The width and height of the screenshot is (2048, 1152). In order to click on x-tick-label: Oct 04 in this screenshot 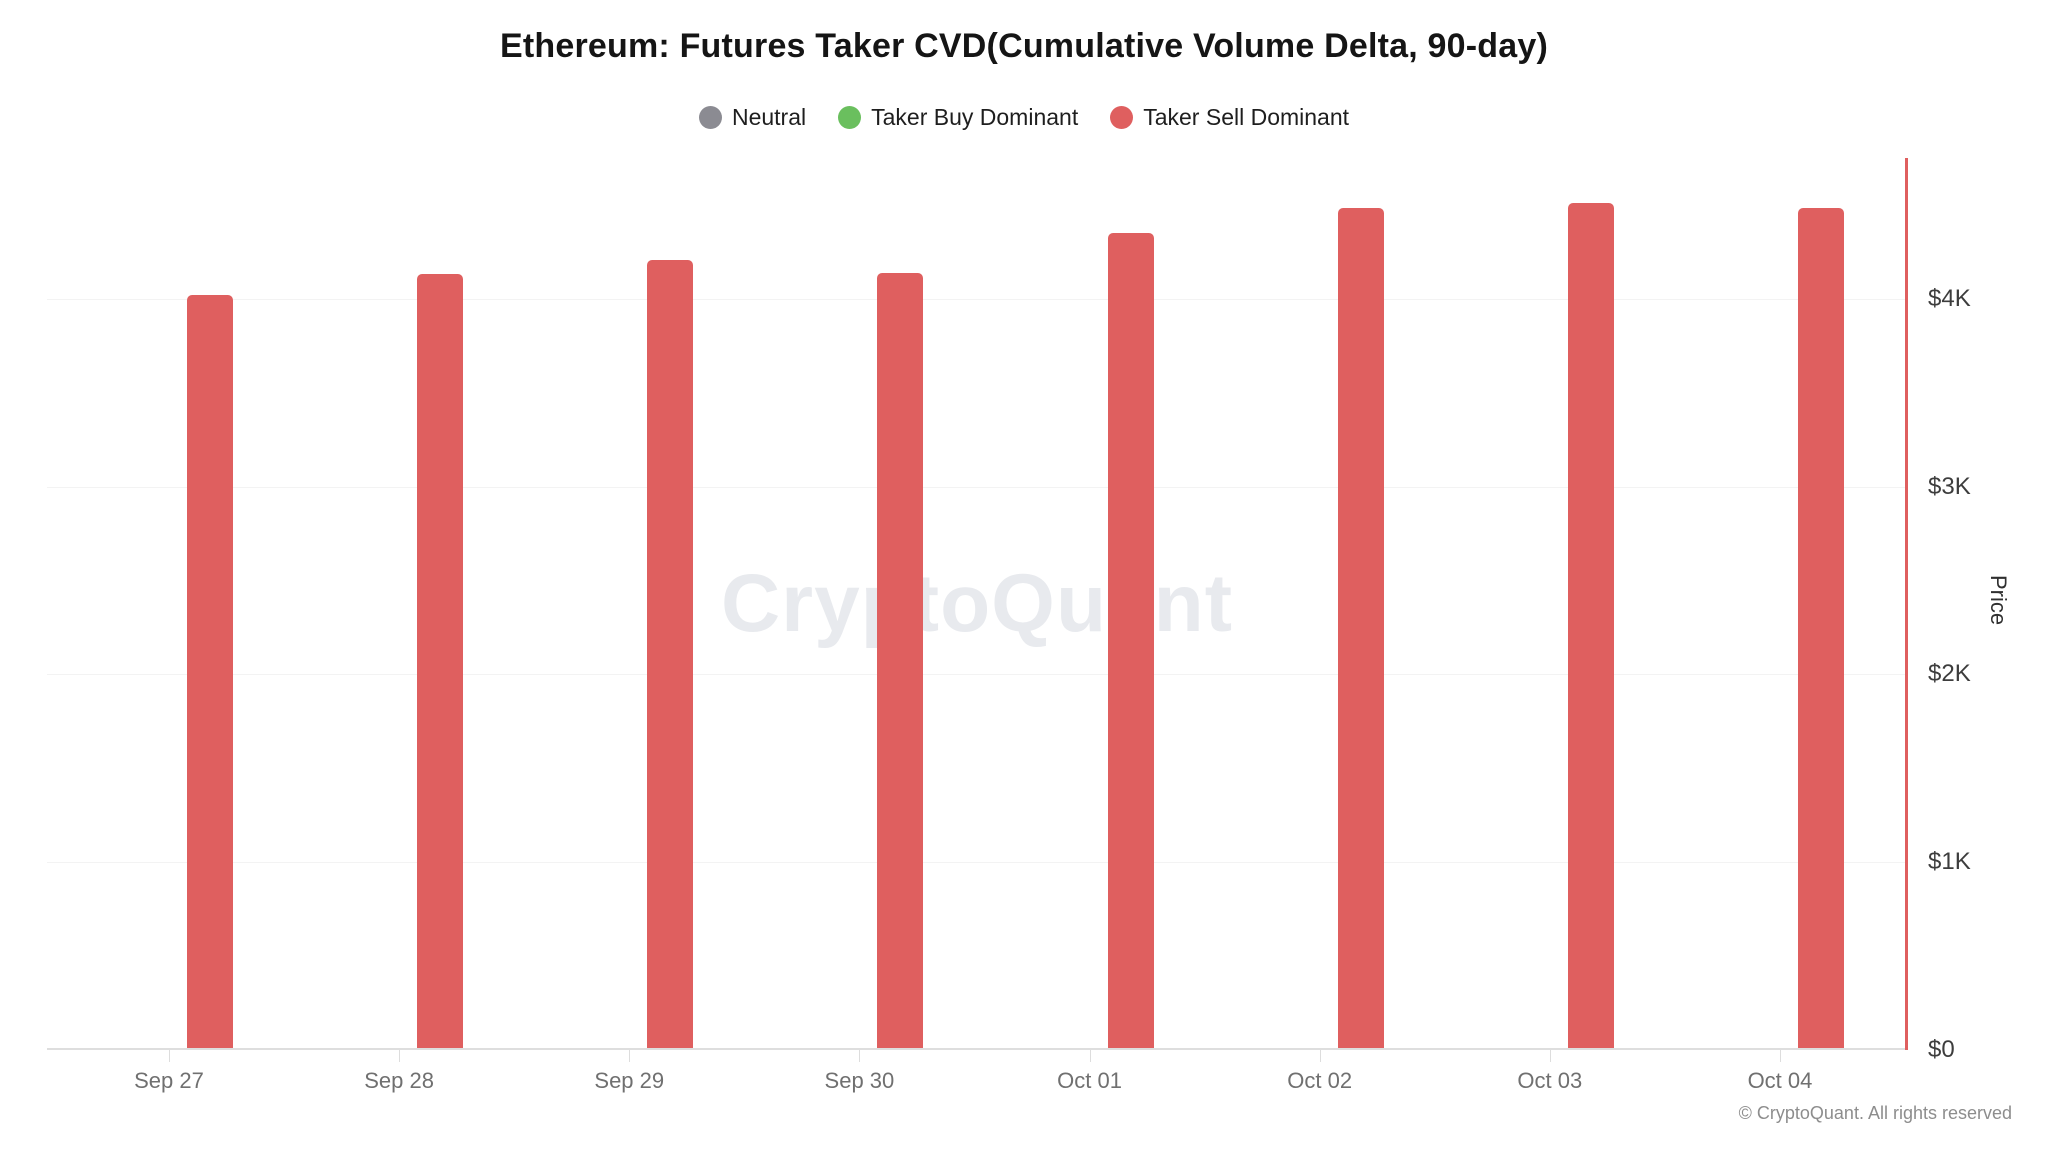, I will do `click(1780, 1080)`.